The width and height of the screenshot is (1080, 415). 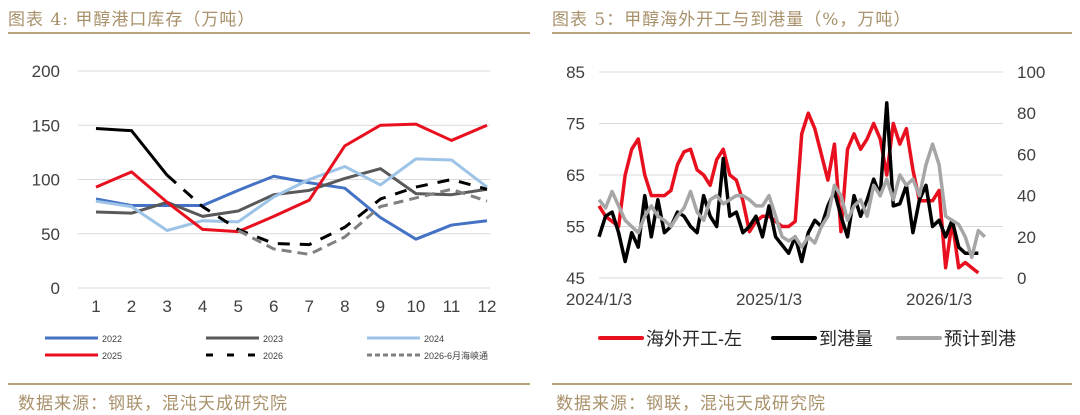 I want to click on legend-label: 2024, so click(x=434, y=339).